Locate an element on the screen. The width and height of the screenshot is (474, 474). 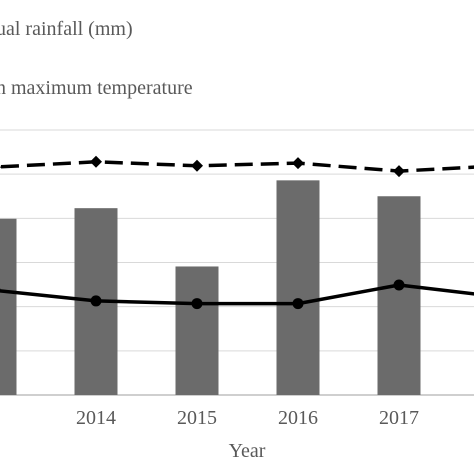
temperature-solid-point-2013 is located at coordinates (0, 290).